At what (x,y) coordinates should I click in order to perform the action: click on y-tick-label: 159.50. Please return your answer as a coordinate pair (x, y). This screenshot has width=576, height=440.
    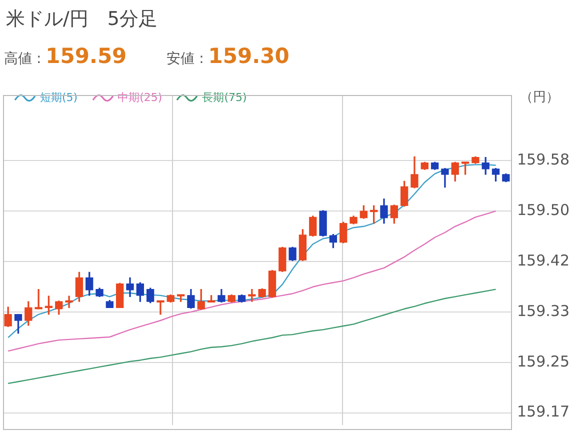
    Looking at the image, I should click on (543, 210).